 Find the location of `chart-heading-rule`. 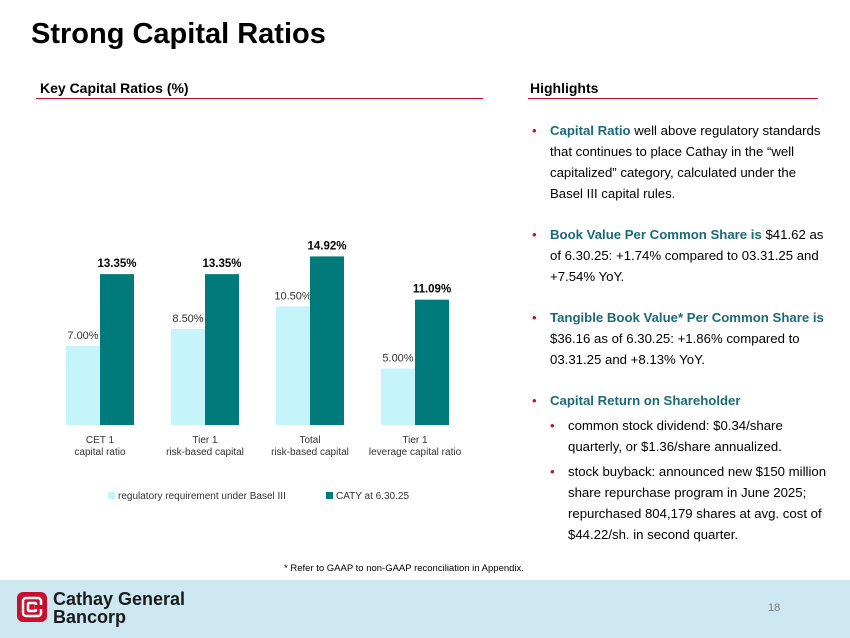

chart-heading-rule is located at coordinates (259, 98).